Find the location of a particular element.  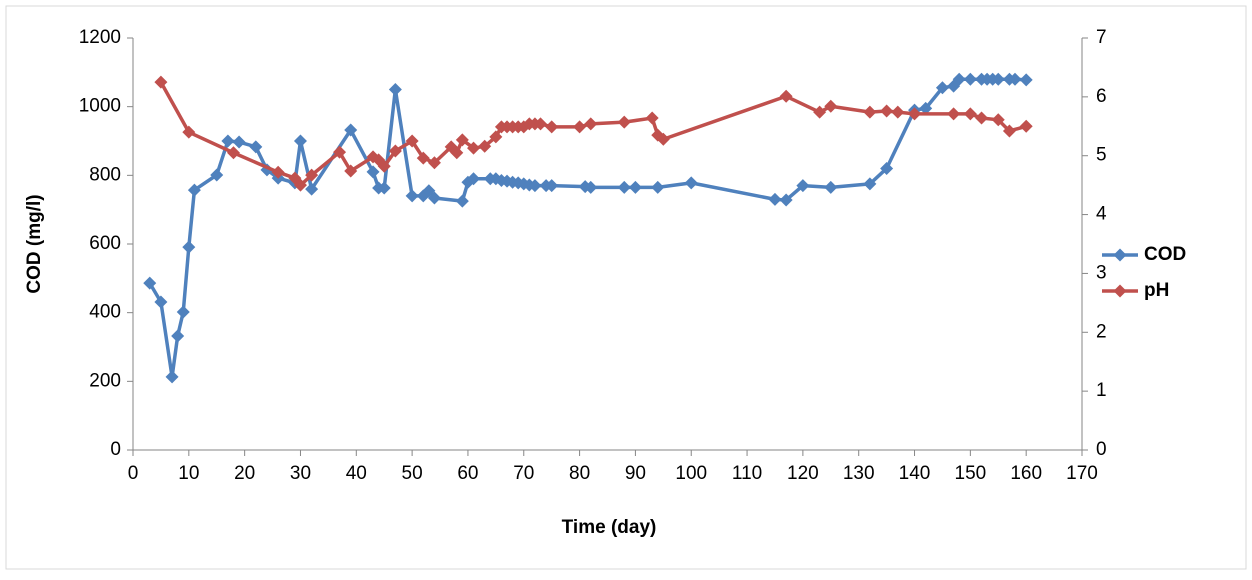

y-axis-label: COD (mg/l) is located at coordinates (34, 243).